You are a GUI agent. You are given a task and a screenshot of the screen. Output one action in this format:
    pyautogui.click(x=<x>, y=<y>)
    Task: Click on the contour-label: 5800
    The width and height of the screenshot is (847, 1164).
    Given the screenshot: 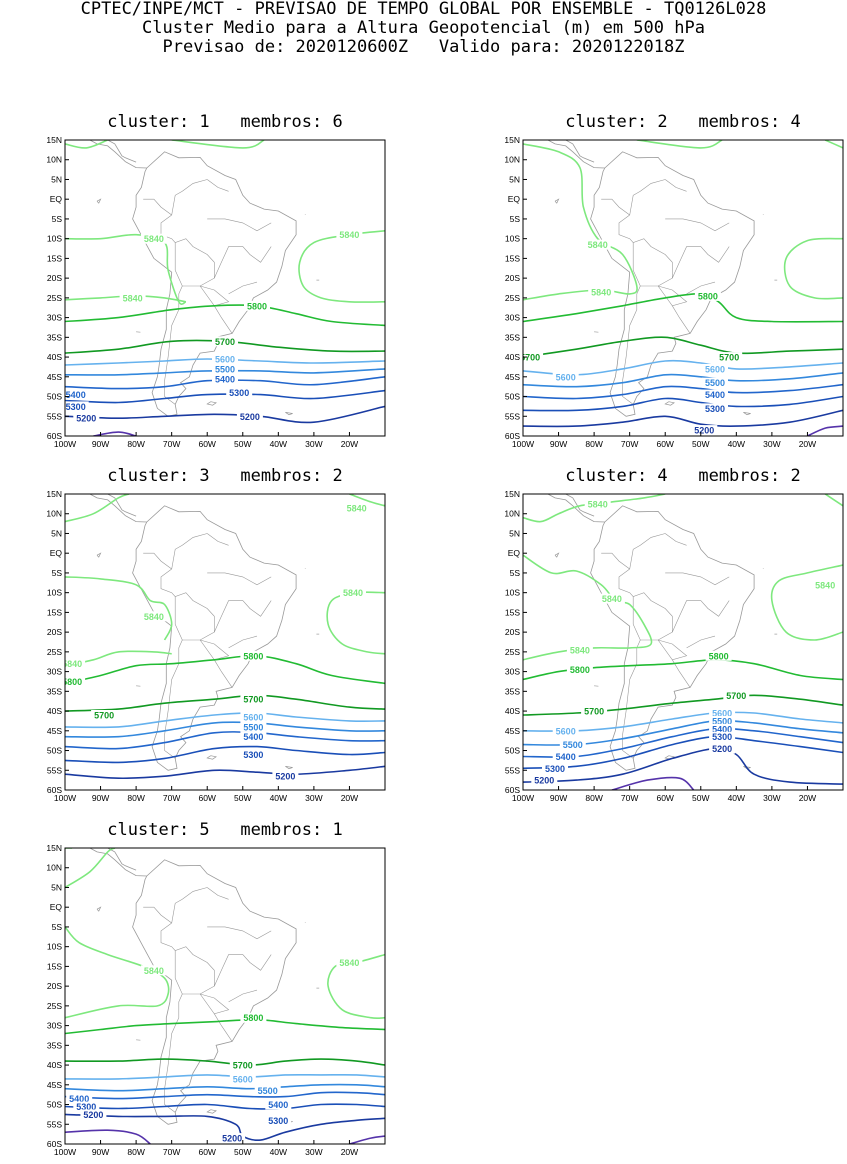 What is the action you would take?
    pyautogui.click(x=253, y=1018)
    